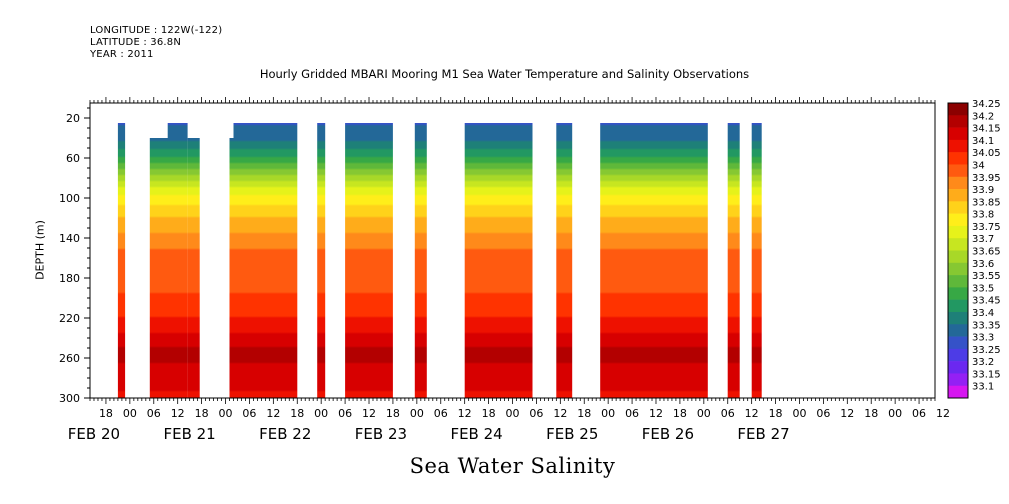 Image resolution: width=1009 pixels, height=504 pixels. I want to click on y-tick-label: 100, so click(69, 198).